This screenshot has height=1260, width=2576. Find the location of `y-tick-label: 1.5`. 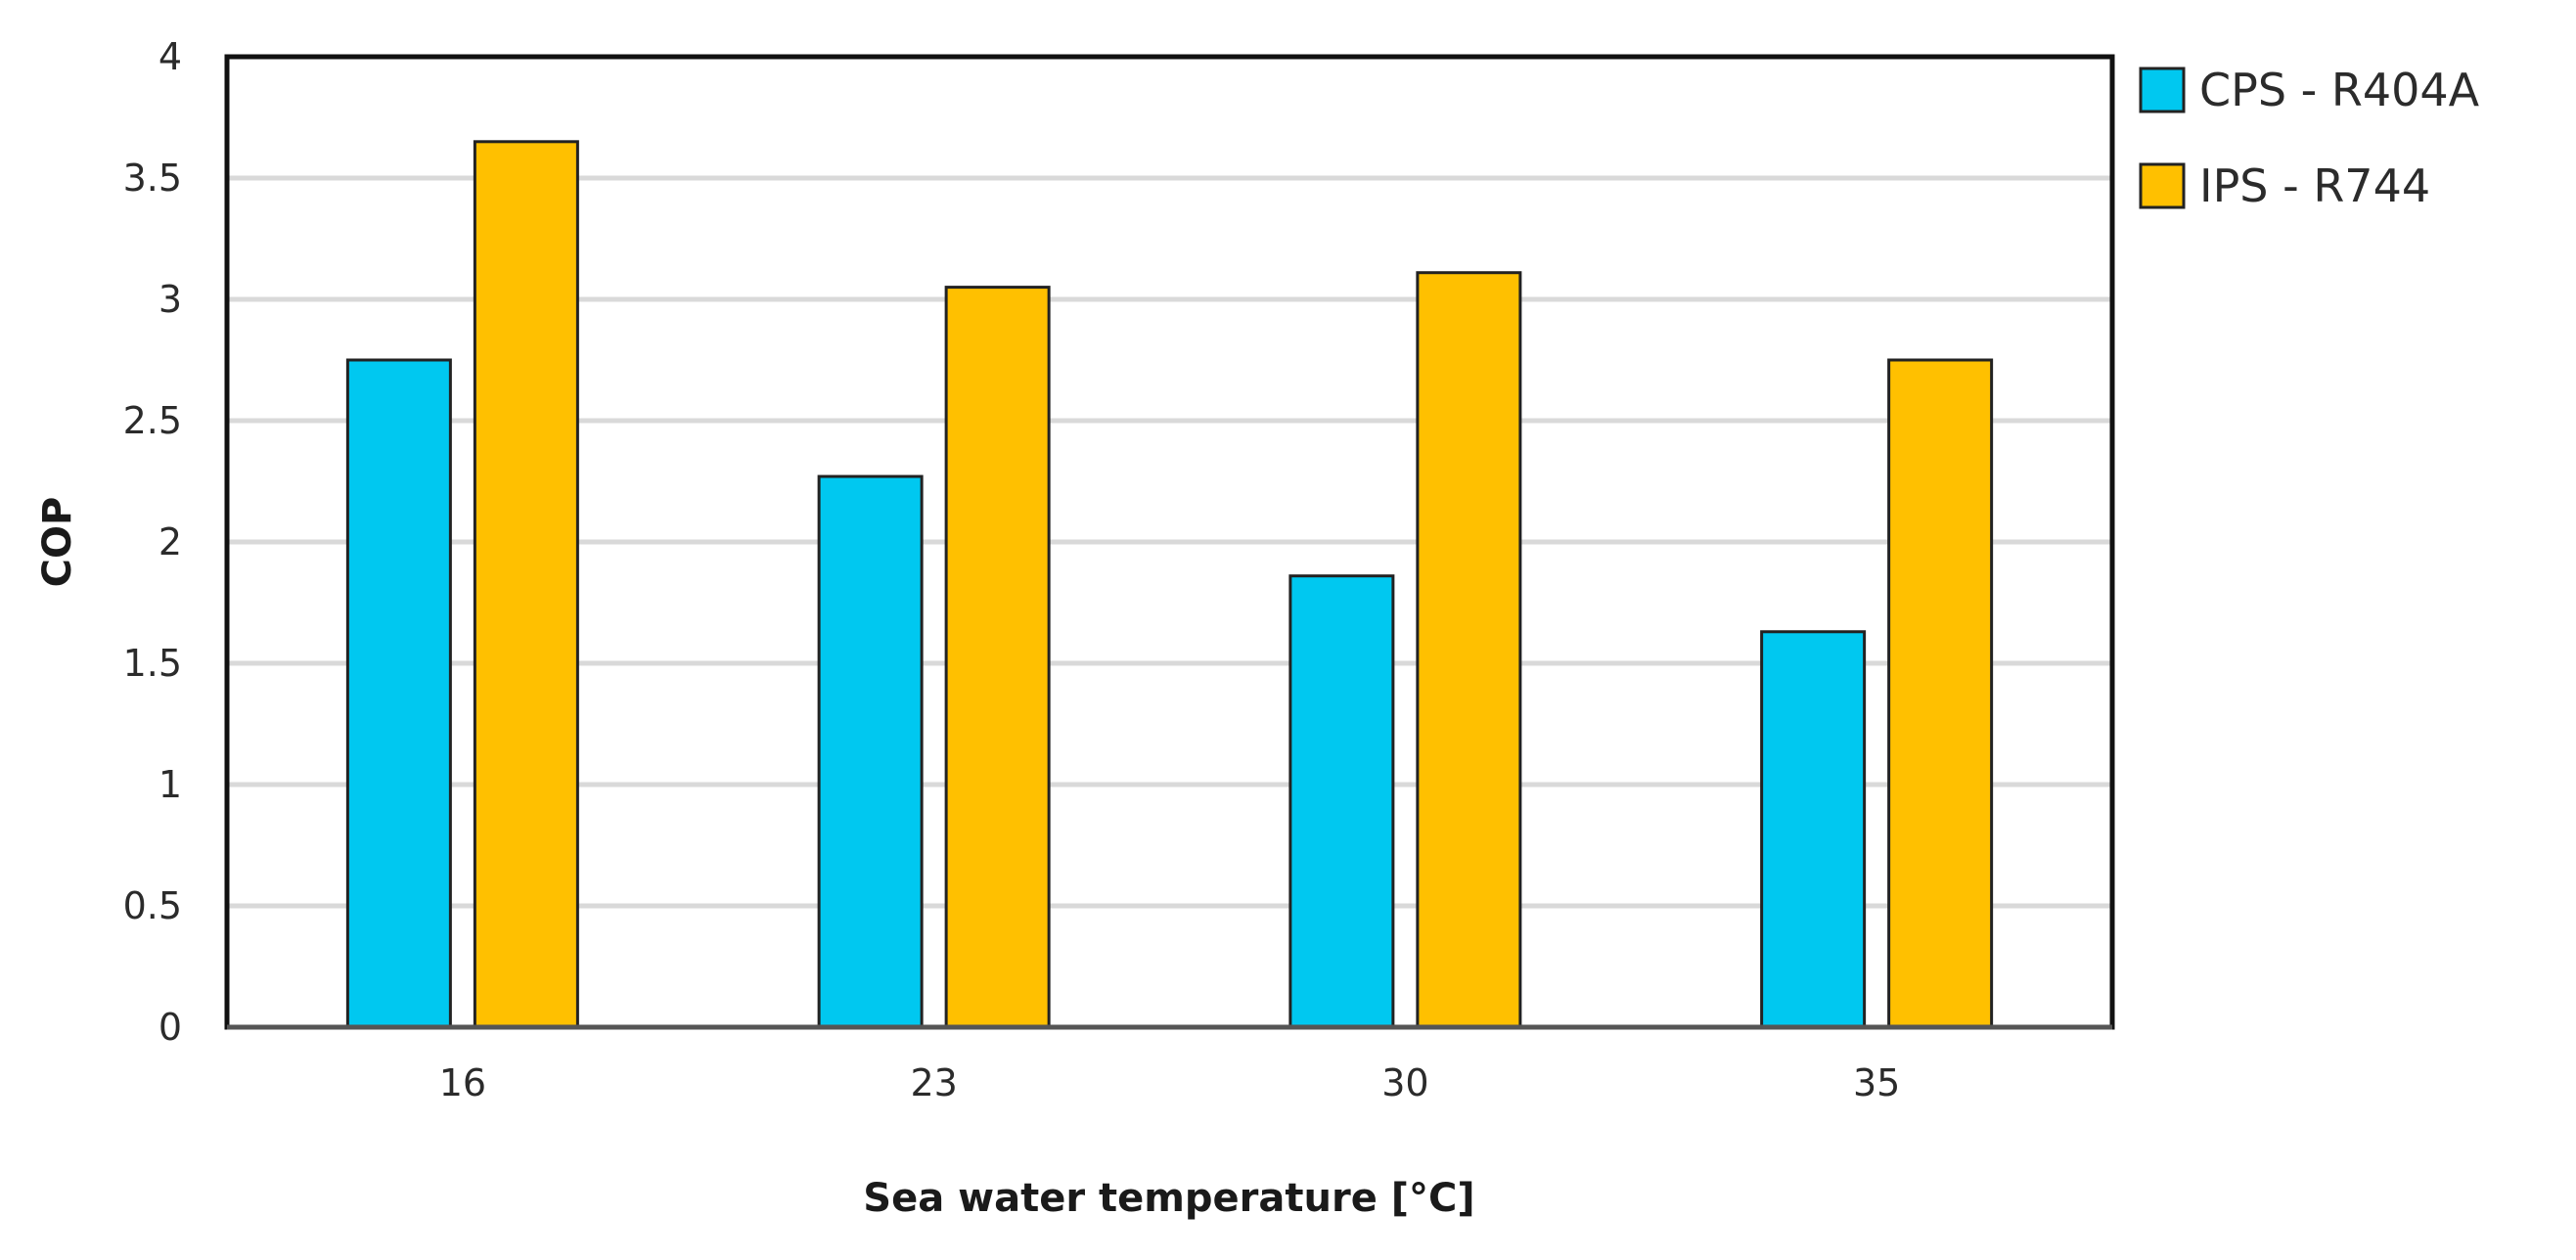

y-tick-label: 1.5 is located at coordinates (152, 663).